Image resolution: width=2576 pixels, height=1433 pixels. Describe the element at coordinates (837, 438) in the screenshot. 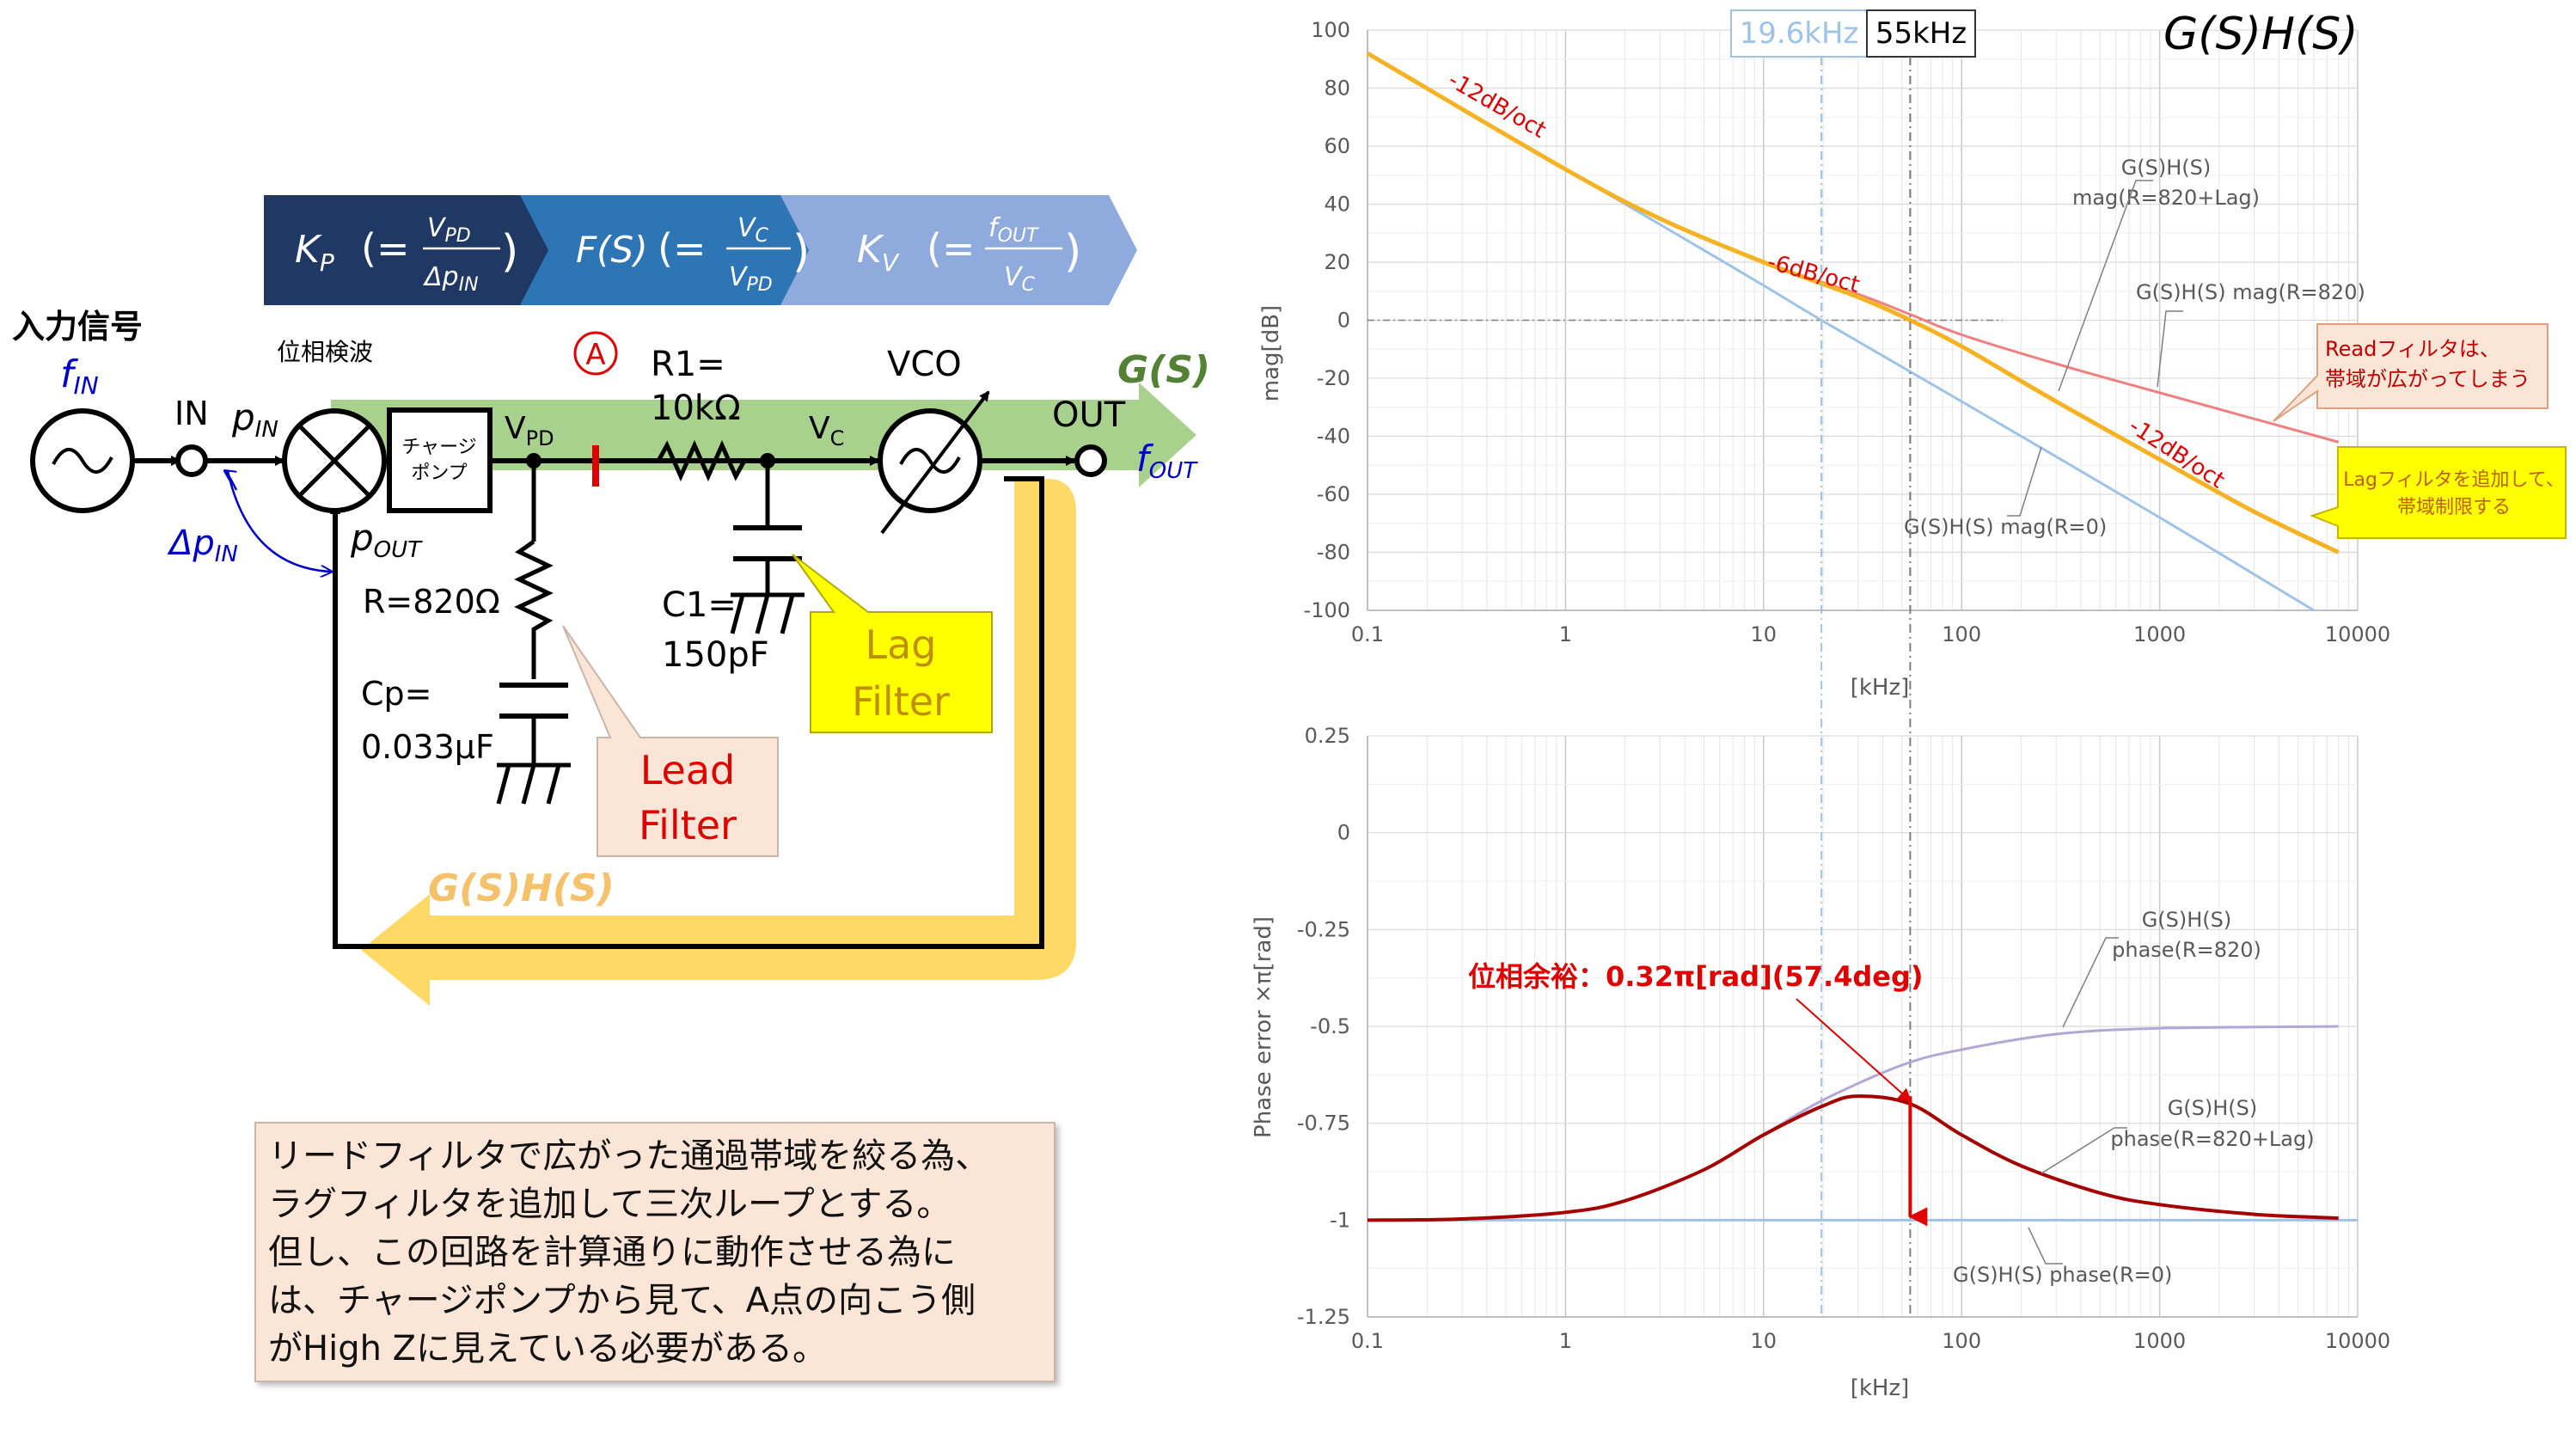

I see `vc-sub: C` at that location.